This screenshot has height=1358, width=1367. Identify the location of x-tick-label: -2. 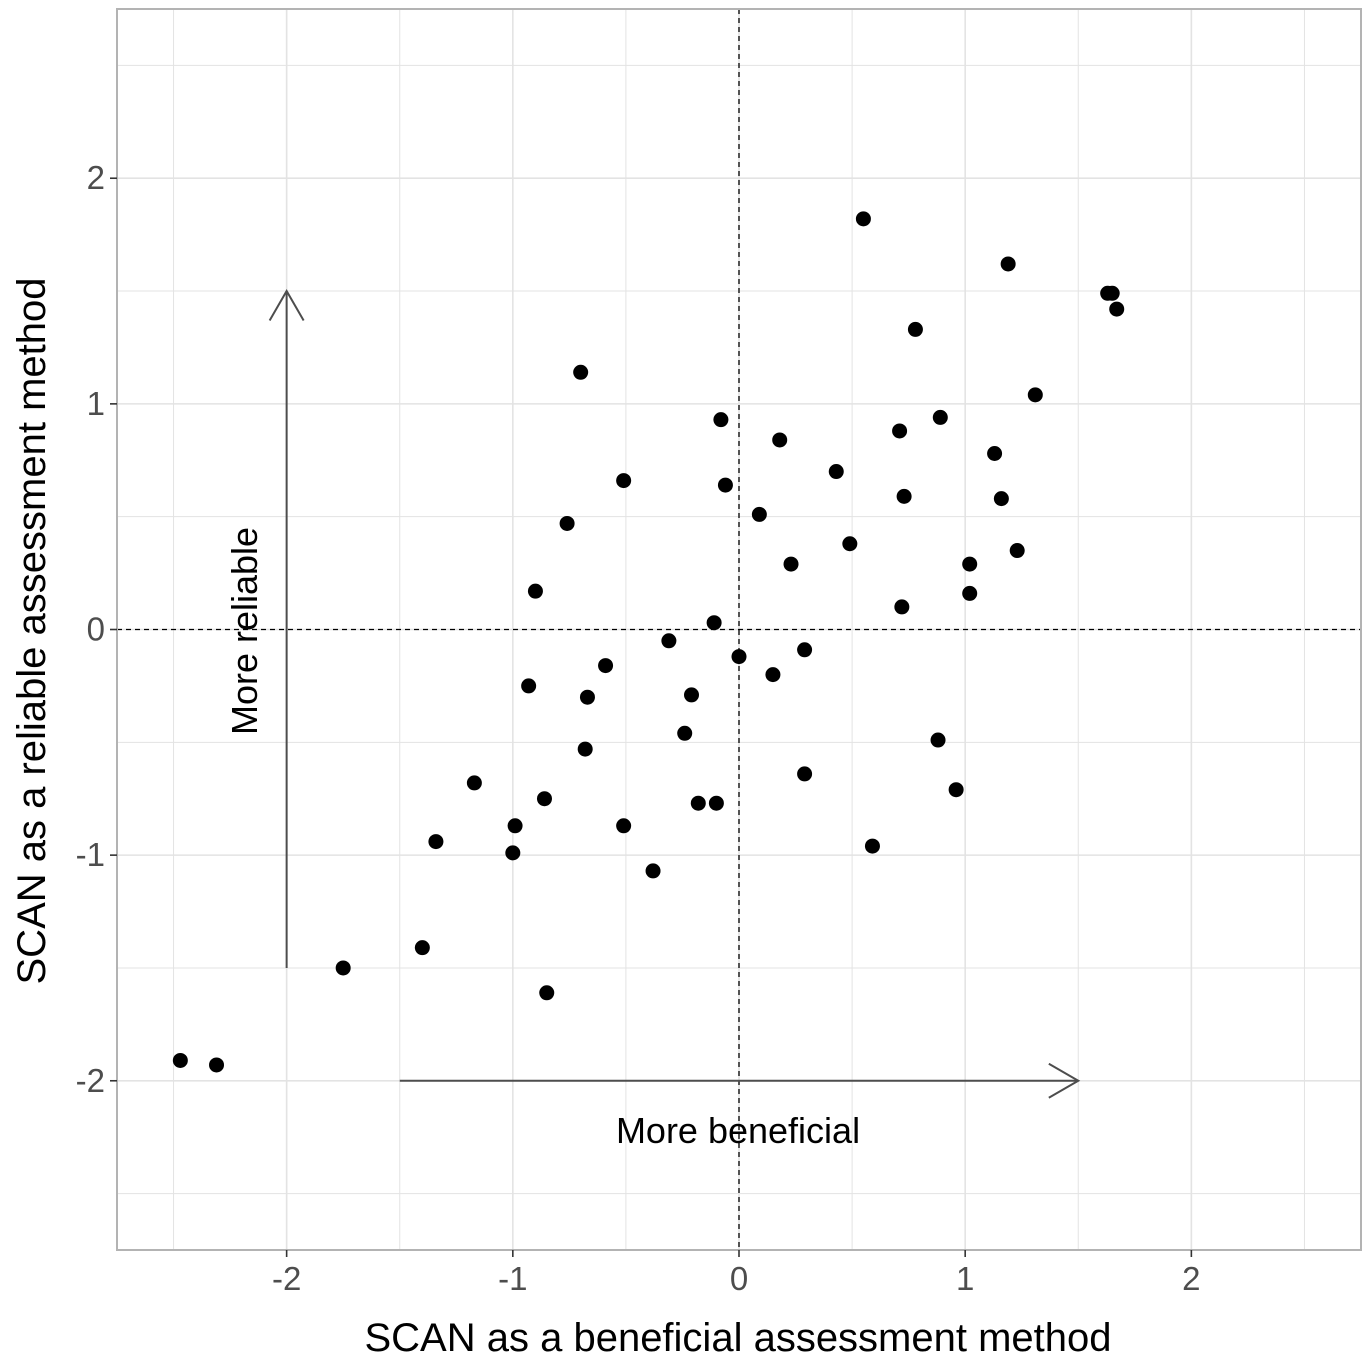
(286, 1278).